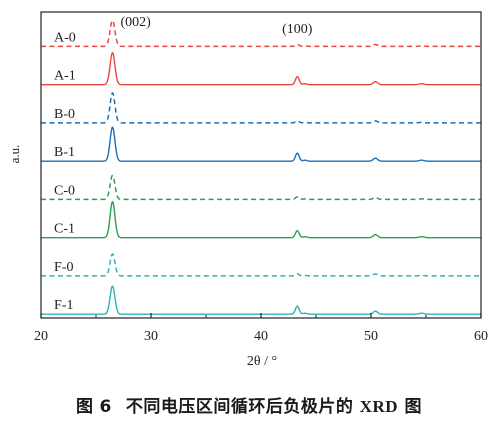 The image size is (498, 429). I want to click on axis-layer: 20 30 40 50 60, so click(261, 328).